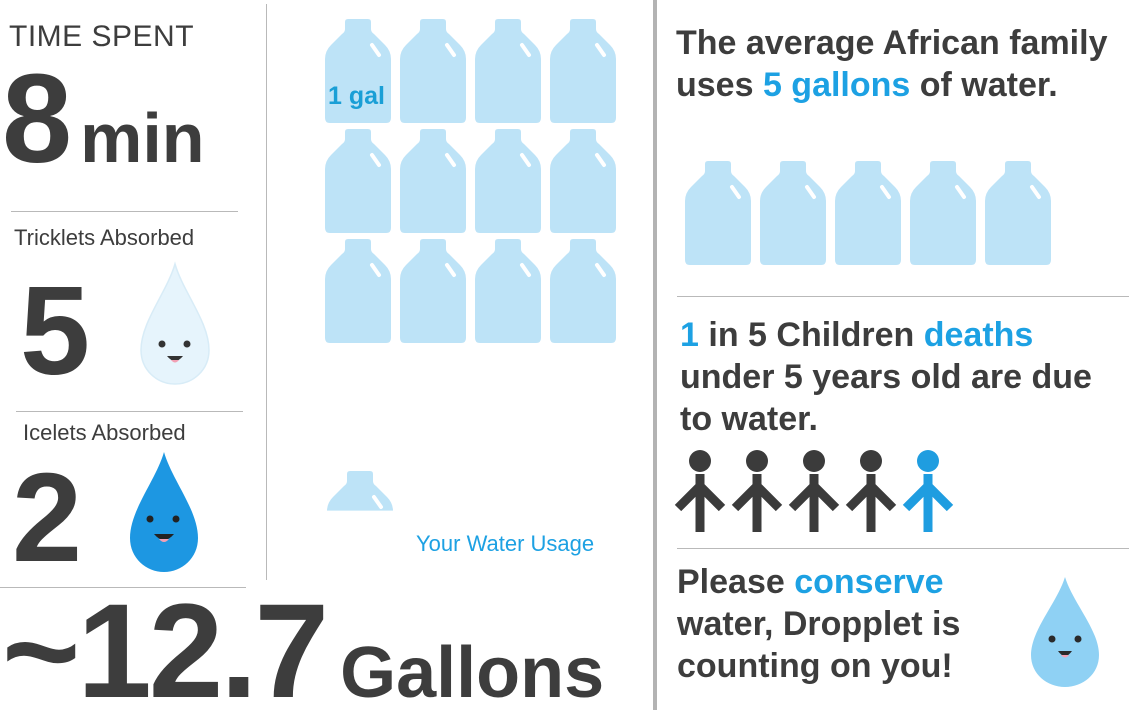 The image size is (1130, 726). I want to click on fact1-text-1: The average African family uses, so click(892, 64).